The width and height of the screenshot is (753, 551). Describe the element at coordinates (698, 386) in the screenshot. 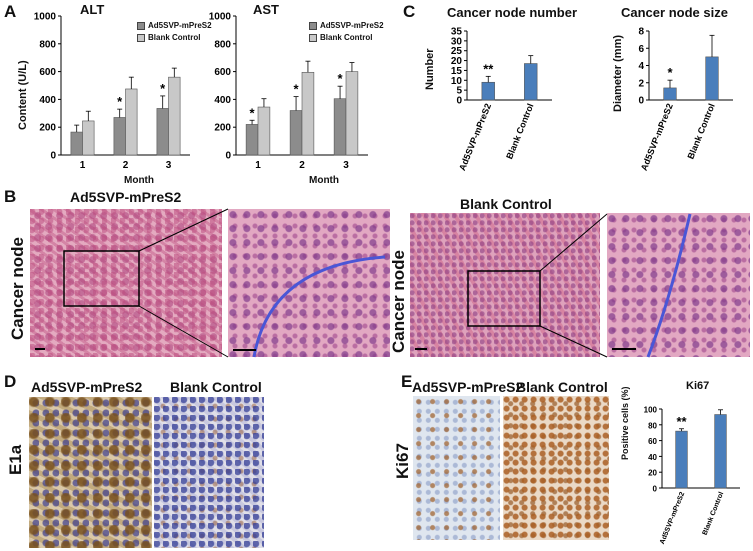

I see `ki67-chart-title: Ki67` at that location.